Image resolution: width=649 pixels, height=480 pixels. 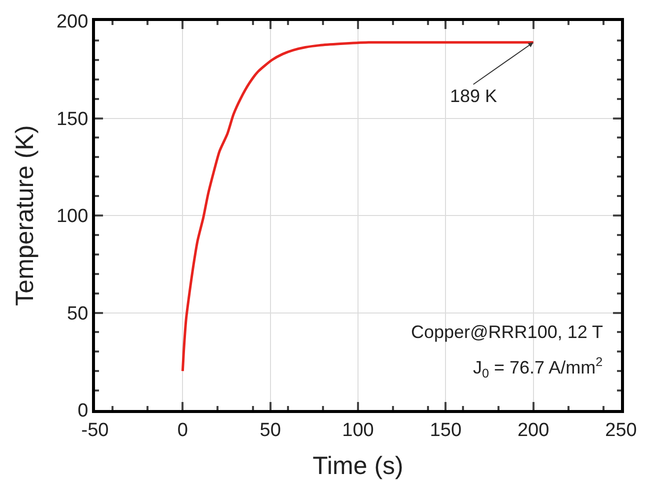 What do you see at coordinates (182, 430) in the screenshot?
I see `x-tick-label: 0` at bounding box center [182, 430].